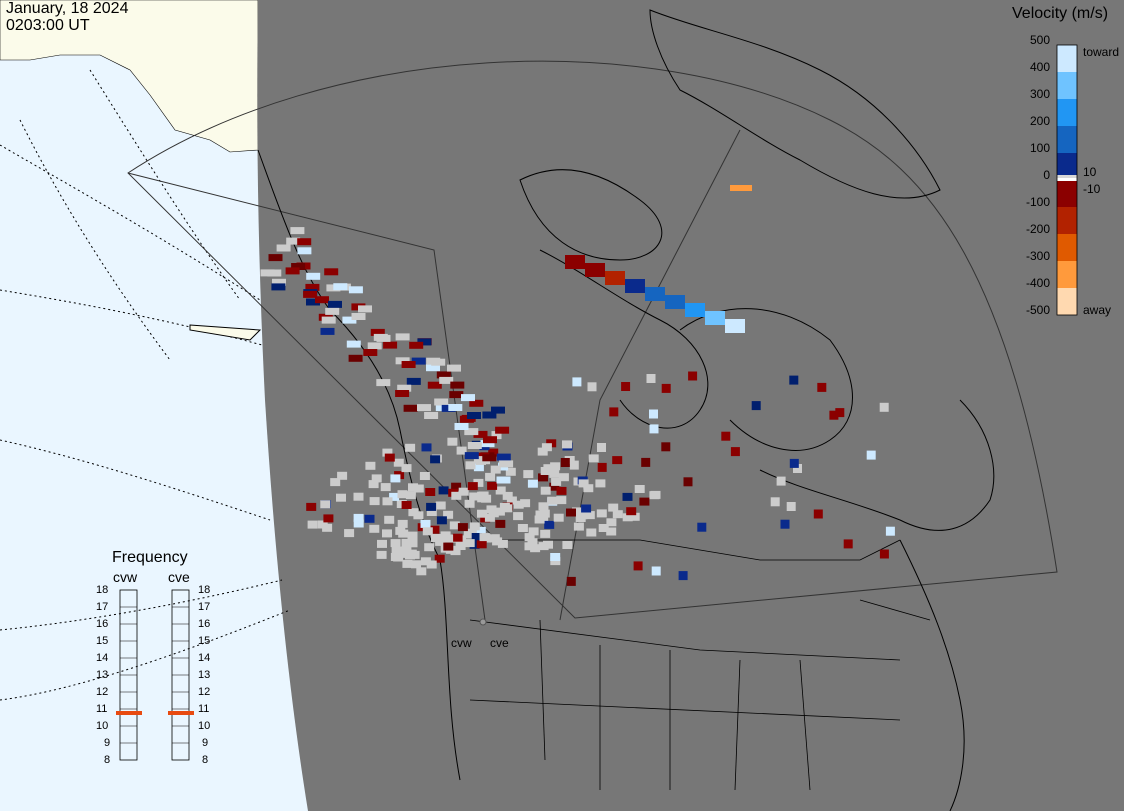 The height and width of the screenshot is (811, 1124). What do you see at coordinates (204, 607) in the screenshot?
I see `frequency-tick: 17` at bounding box center [204, 607].